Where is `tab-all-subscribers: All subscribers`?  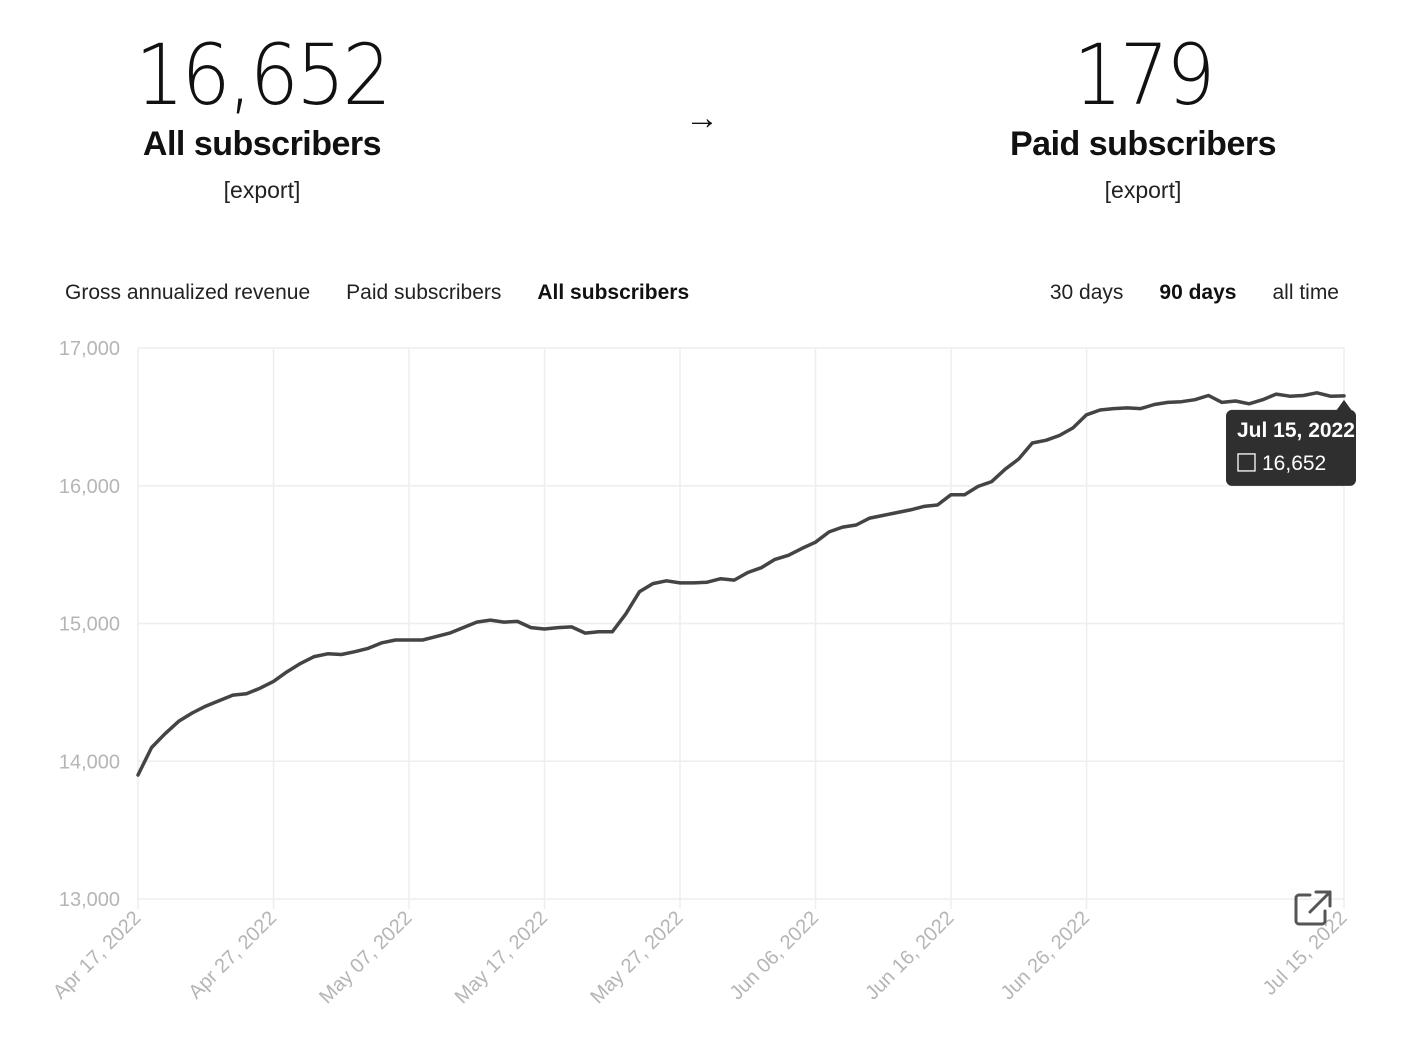 tab-all-subscribers: All subscribers is located at coordinates (613, 292).